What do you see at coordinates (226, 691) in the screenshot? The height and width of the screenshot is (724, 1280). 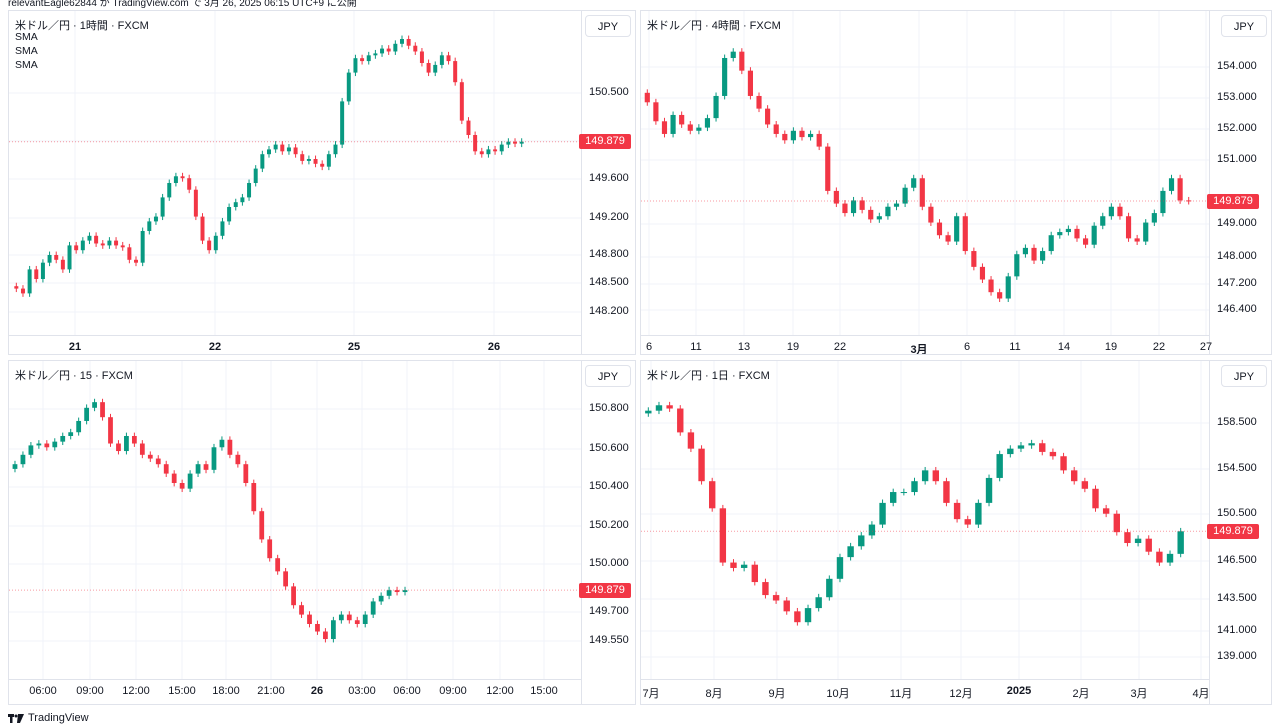 I see `time-tick-label: 18:00` at bounding box center [226, 691].